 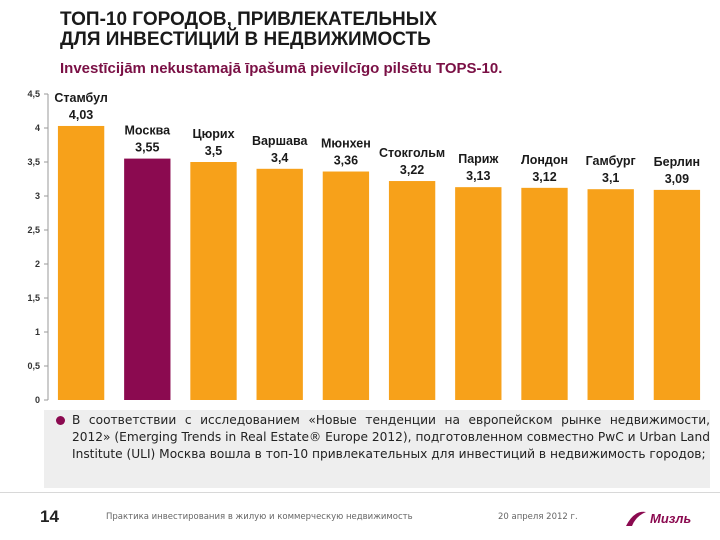 I want to click on bar-category-label: Стамбул, so click(x=81, y=98).